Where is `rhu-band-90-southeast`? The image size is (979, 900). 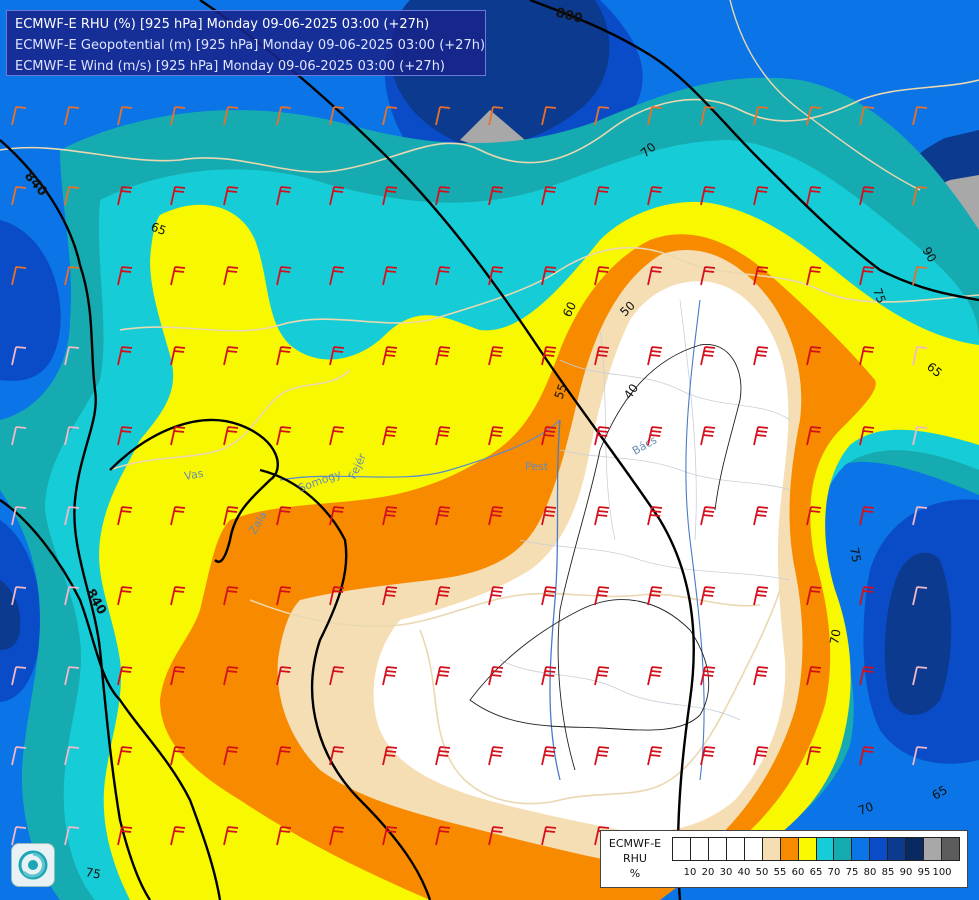 rhu-band-90-southeast is located at coordinates (918, 633).